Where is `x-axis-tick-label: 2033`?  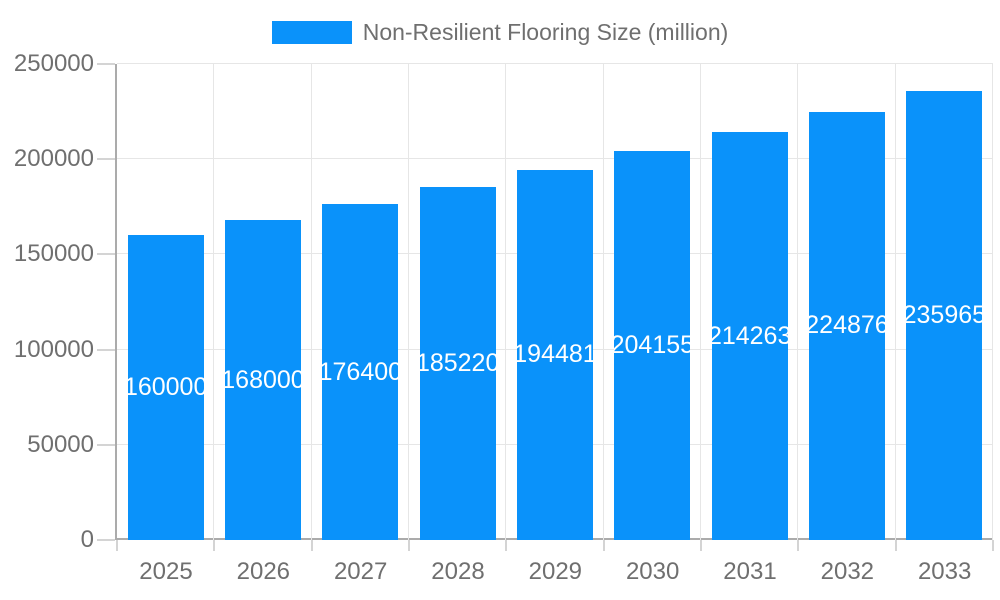
x-axis-tick-label: 2033 is located at coordinates (944, 571).